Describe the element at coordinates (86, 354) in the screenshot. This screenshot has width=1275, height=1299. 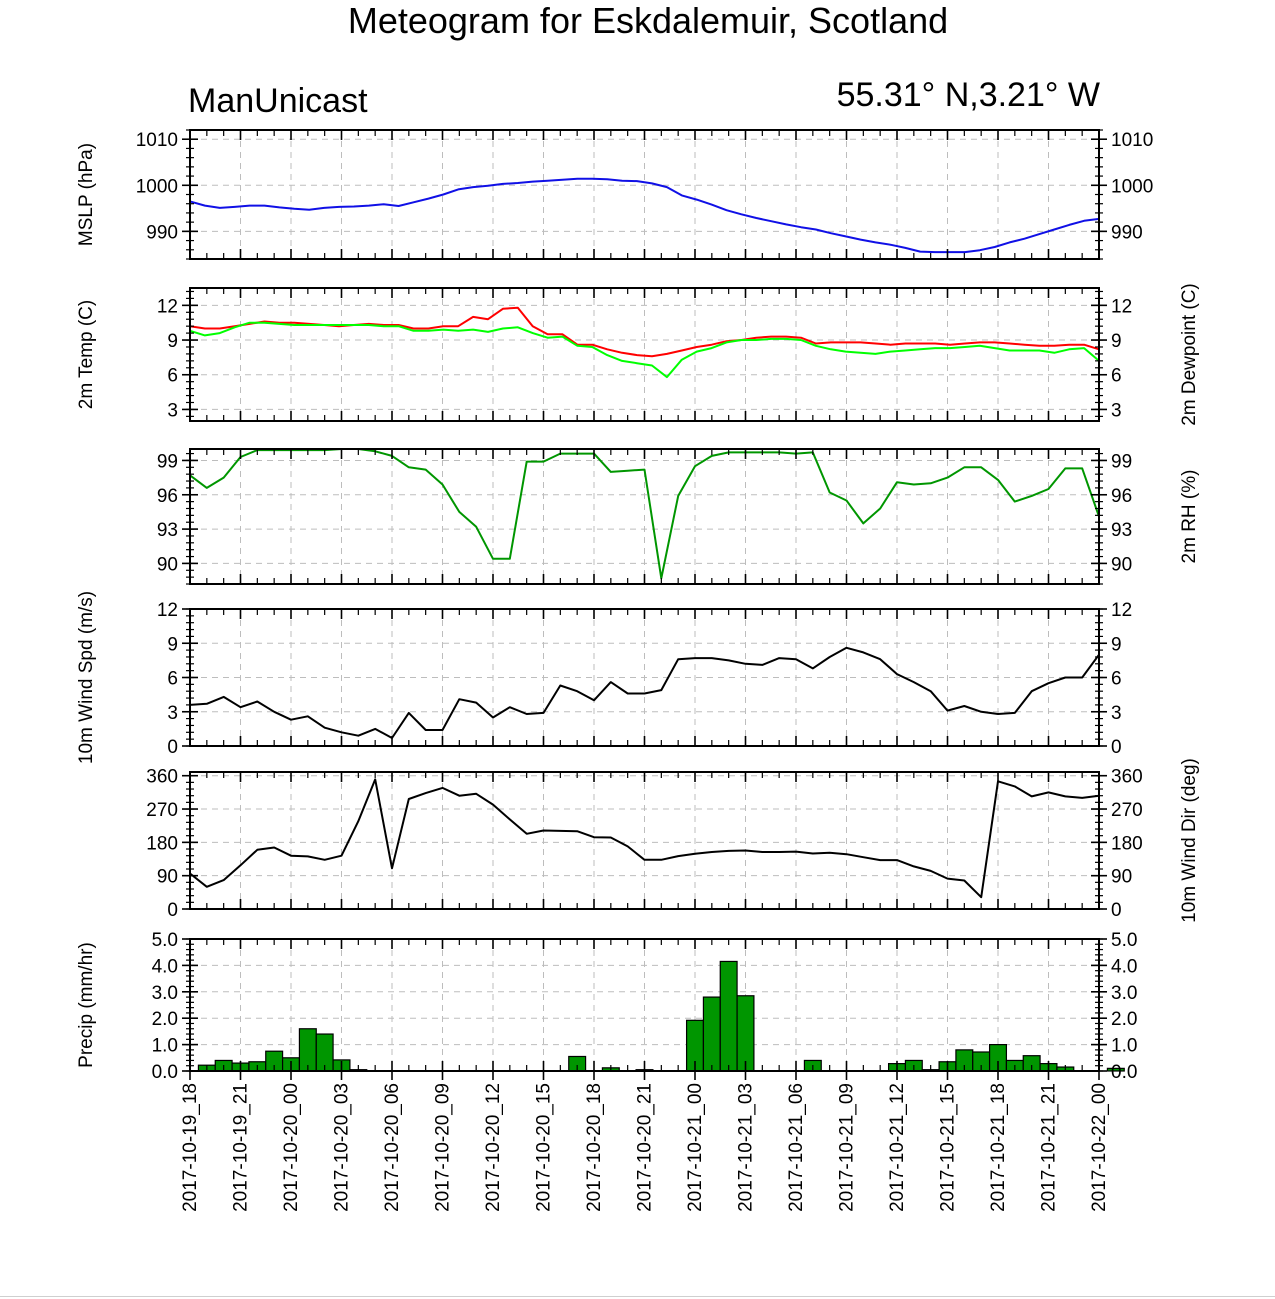
I see `temp-dewpoint-ylabel: 2m Temp (C)` at that location.